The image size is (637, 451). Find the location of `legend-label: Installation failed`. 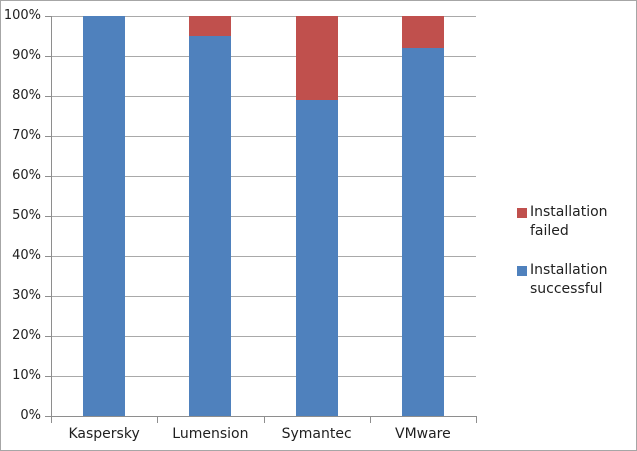

legend-label: Installation failed is located at coordinates (569, 221).